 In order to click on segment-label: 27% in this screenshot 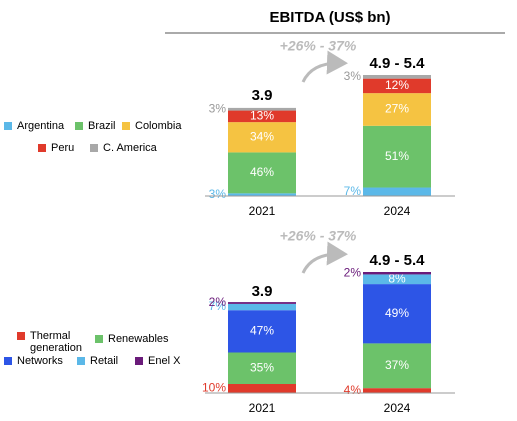, I will do `click(397, 109)`.